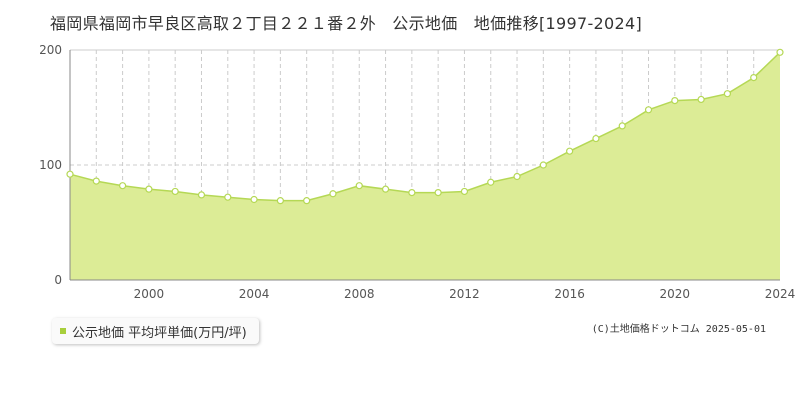  What do you see at coordinates (333, 194) in the screenshot?
I see `data-point-2007` at bounding box center [333, 194].